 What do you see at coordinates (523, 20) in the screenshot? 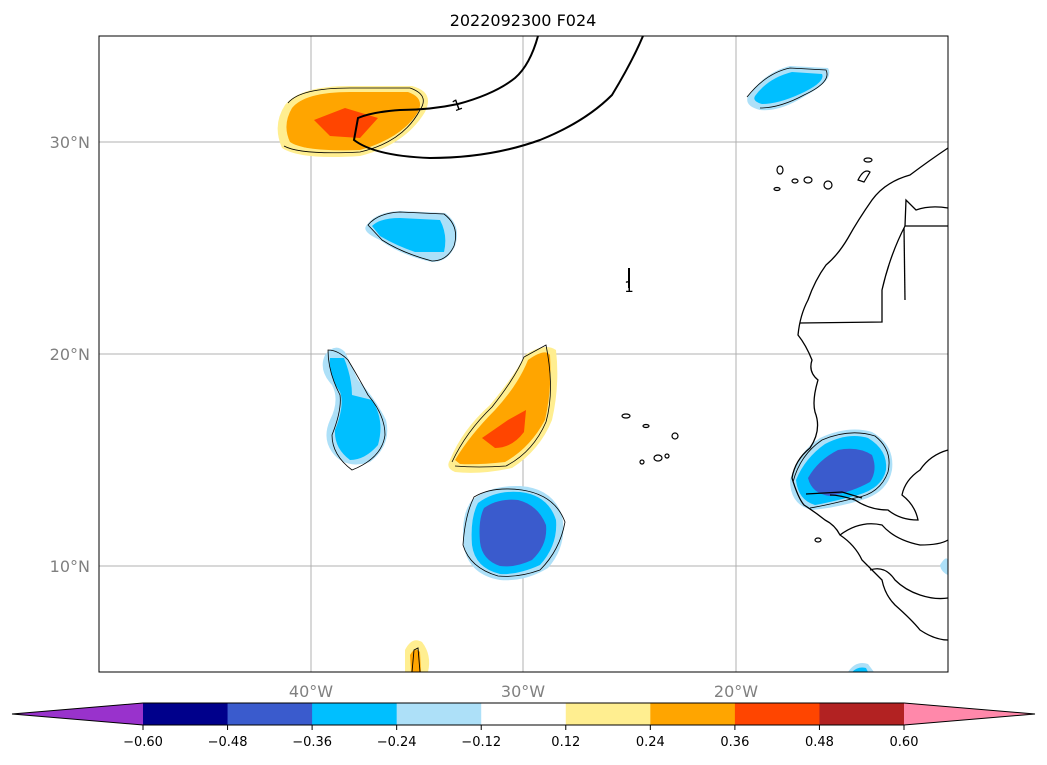
I see `figure-title: 2022092300 F024` at bounding box center [523, 20].